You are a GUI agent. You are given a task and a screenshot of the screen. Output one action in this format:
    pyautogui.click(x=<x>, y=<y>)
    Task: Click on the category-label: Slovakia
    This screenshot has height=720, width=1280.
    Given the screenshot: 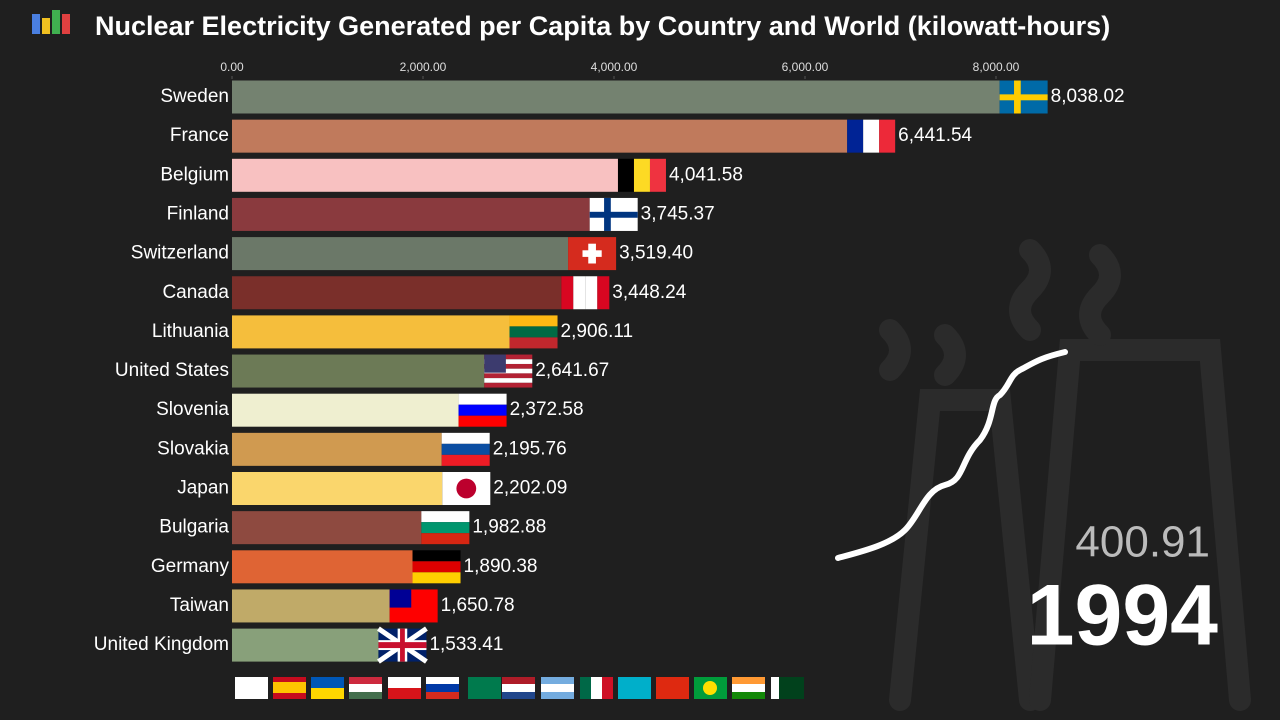 What is the action you would take?
    pyautogui.click(x=193, y=448)
    